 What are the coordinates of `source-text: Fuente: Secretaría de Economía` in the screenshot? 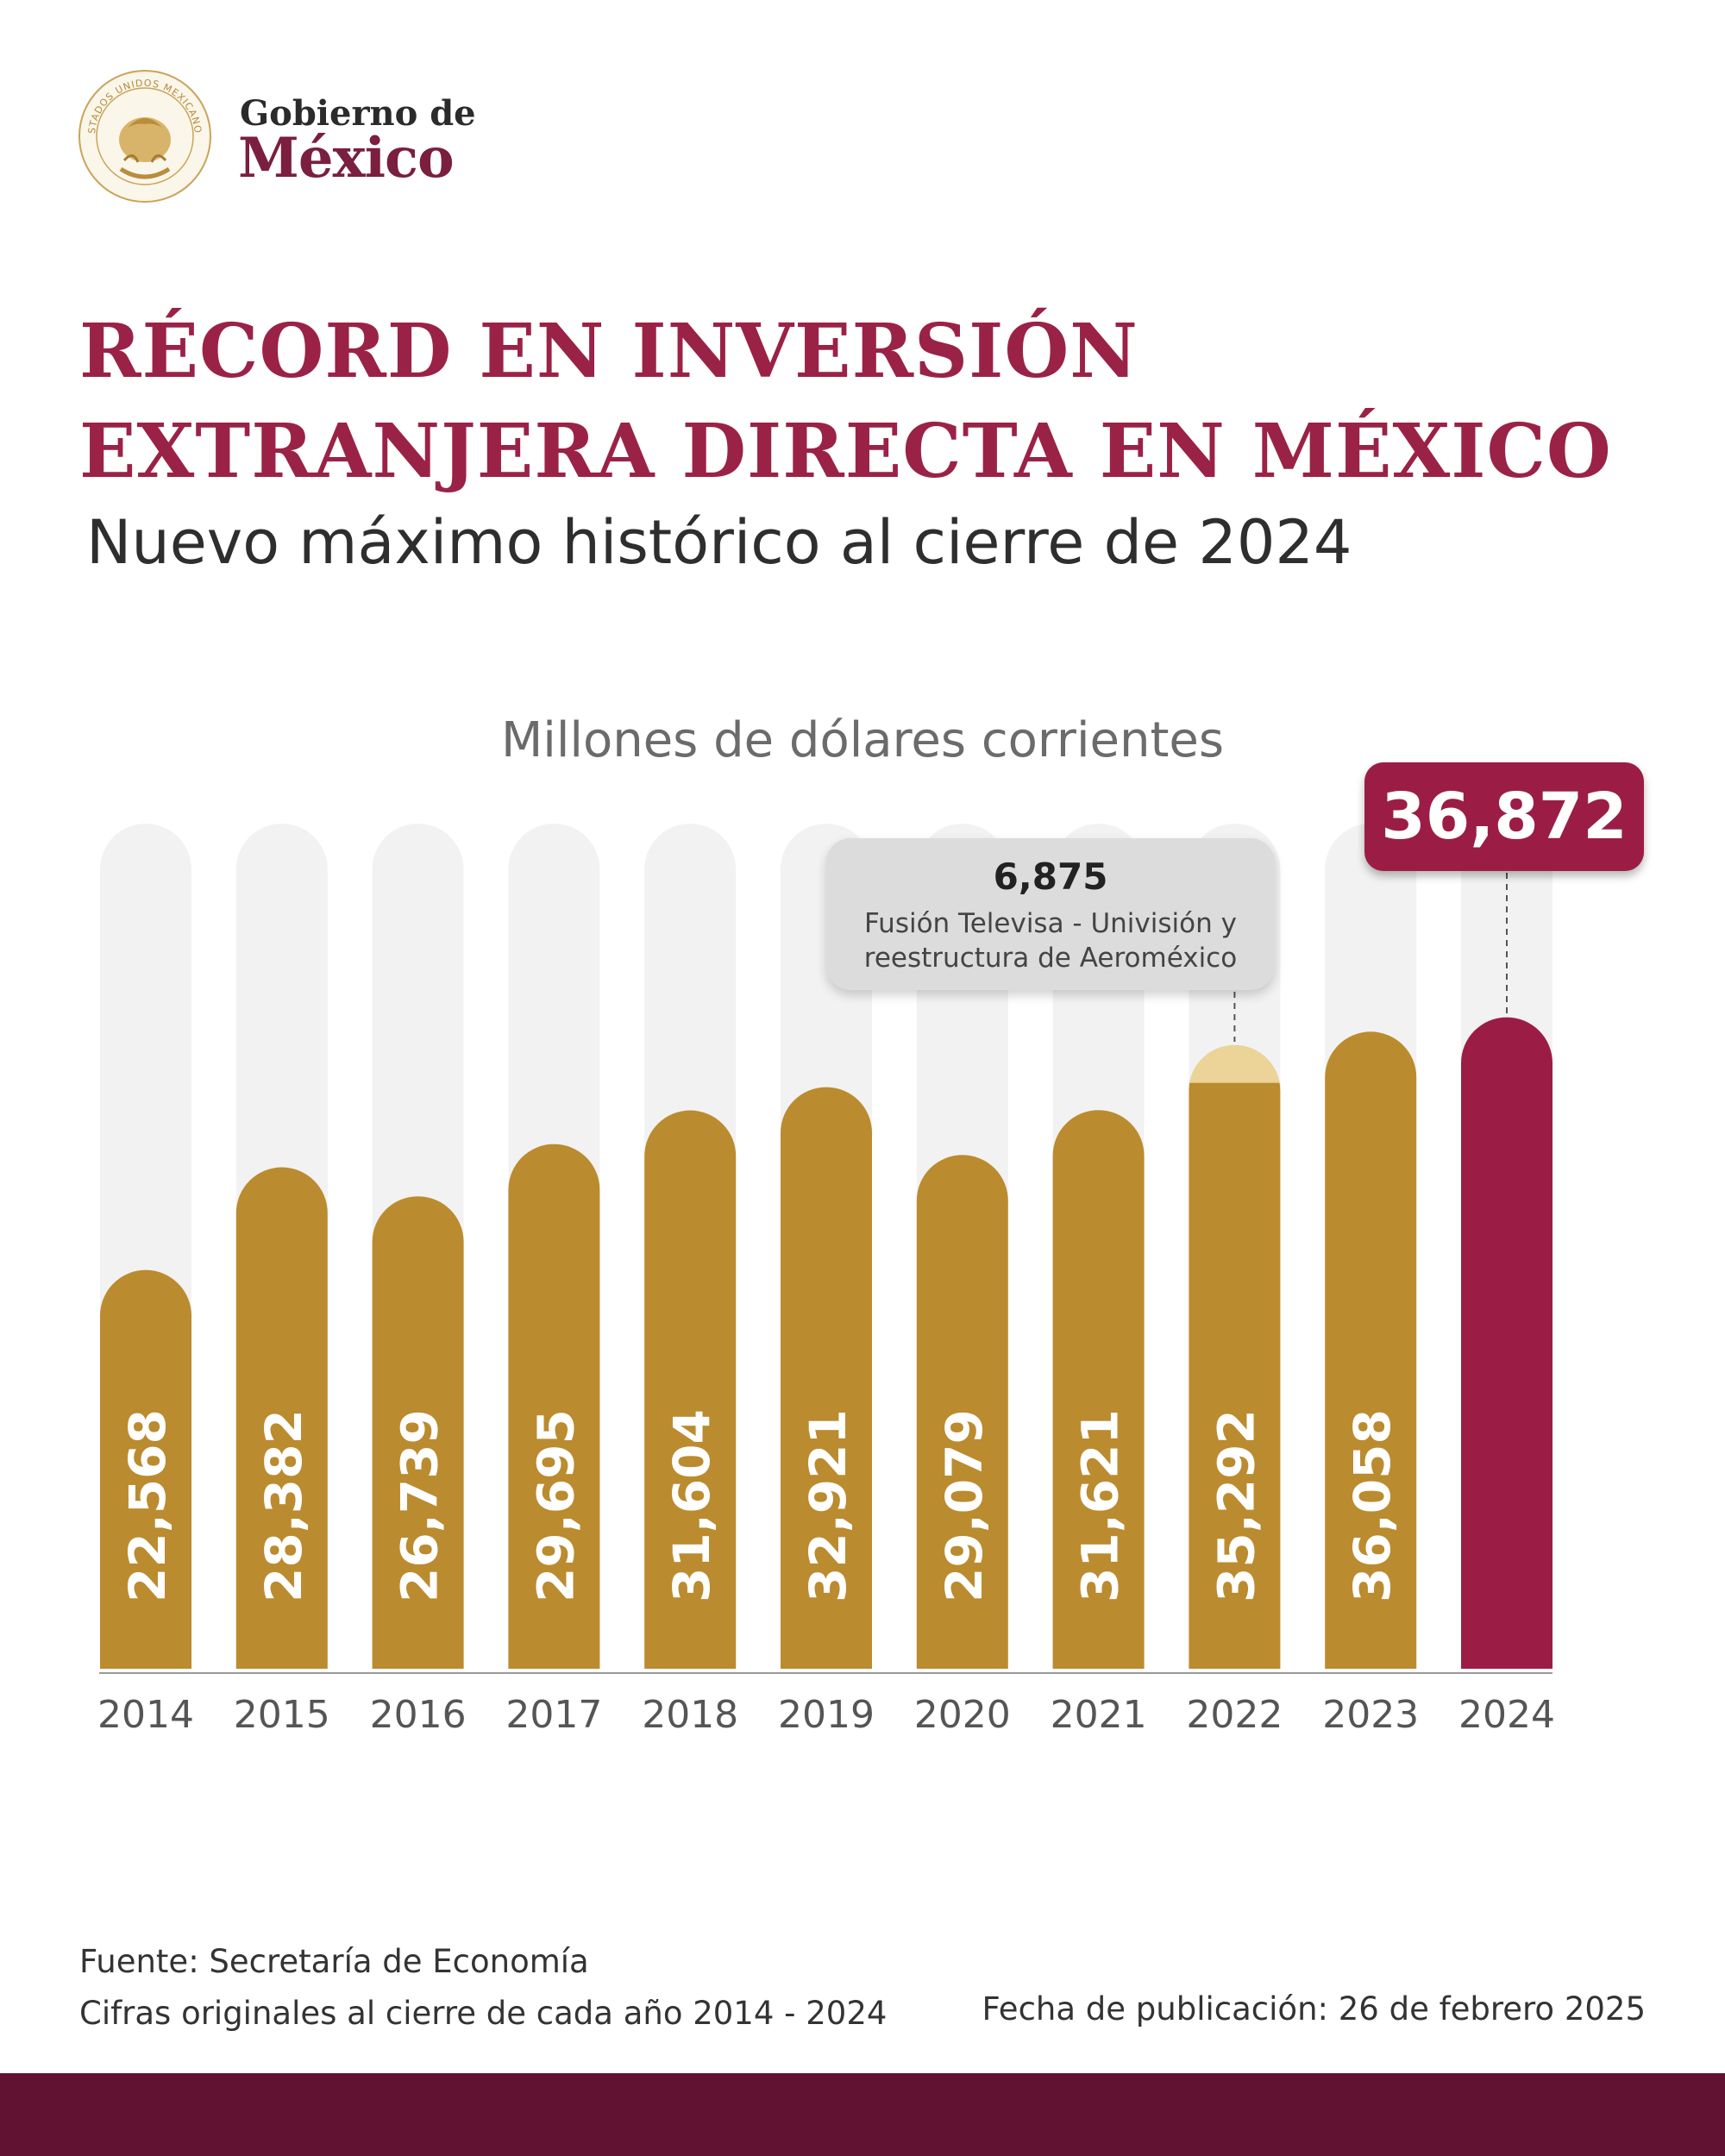 It's located at (334, 1961).